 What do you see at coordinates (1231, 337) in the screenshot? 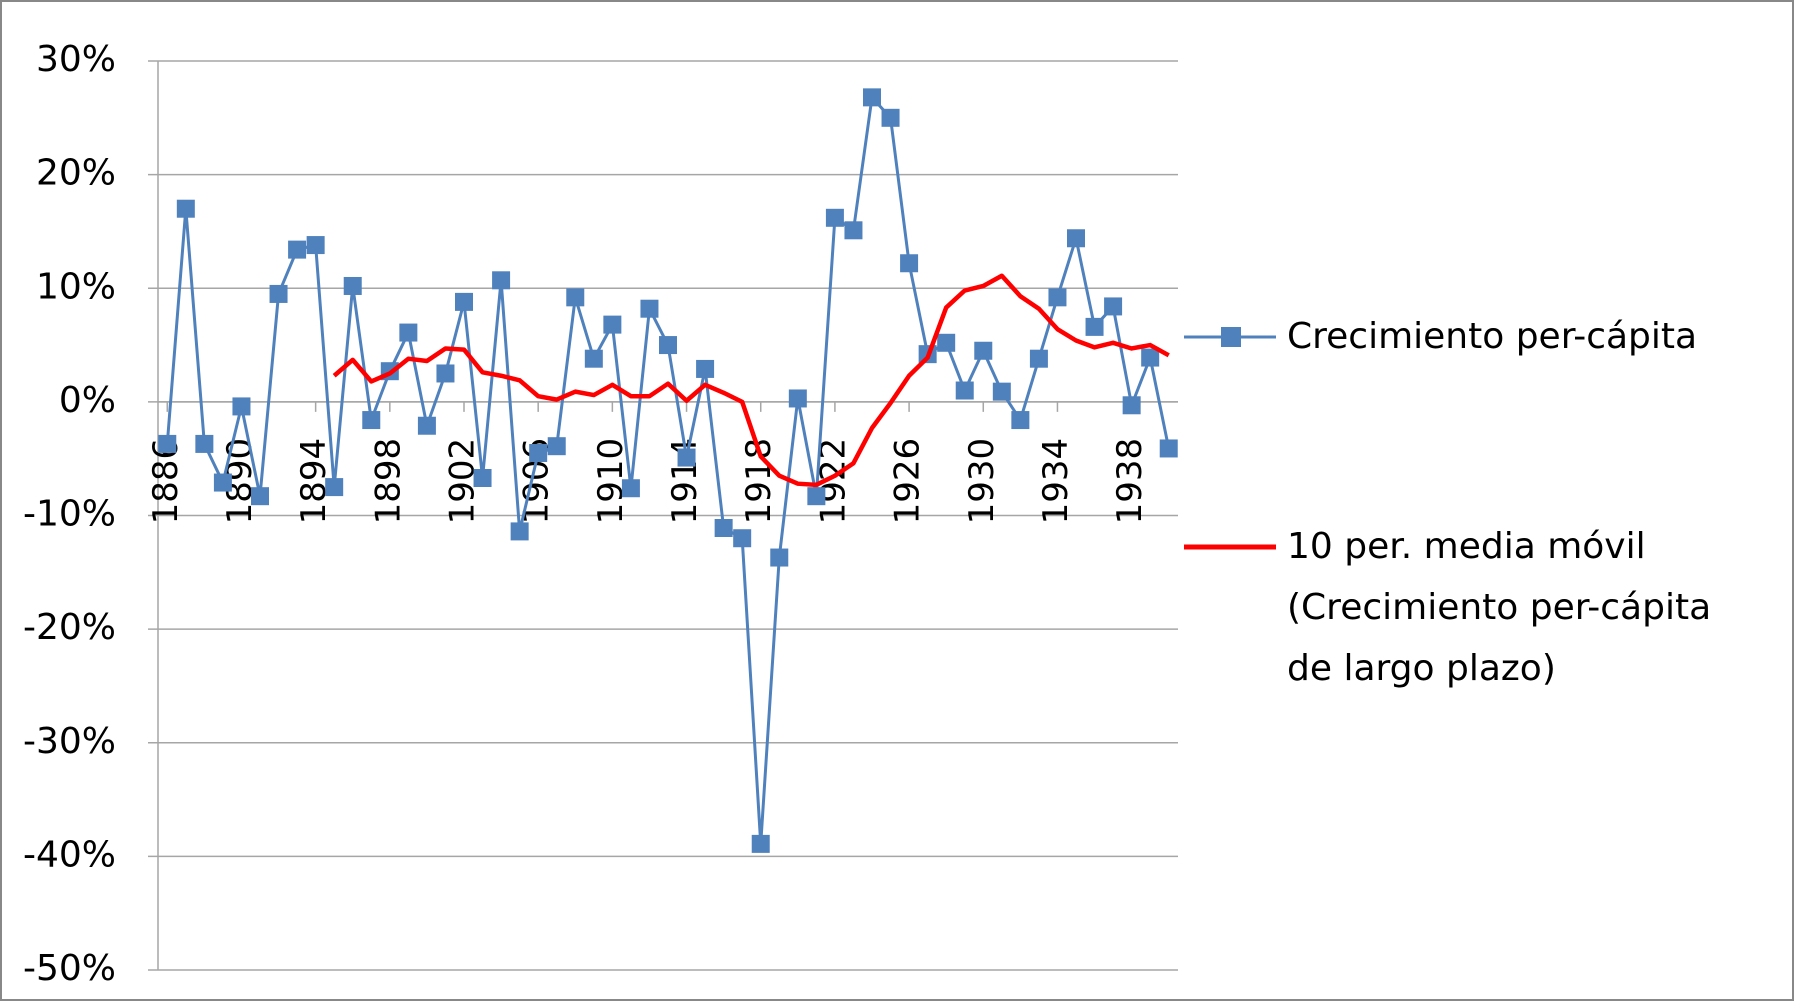
I see `legend-marker` at bounding box center [1231, 337].